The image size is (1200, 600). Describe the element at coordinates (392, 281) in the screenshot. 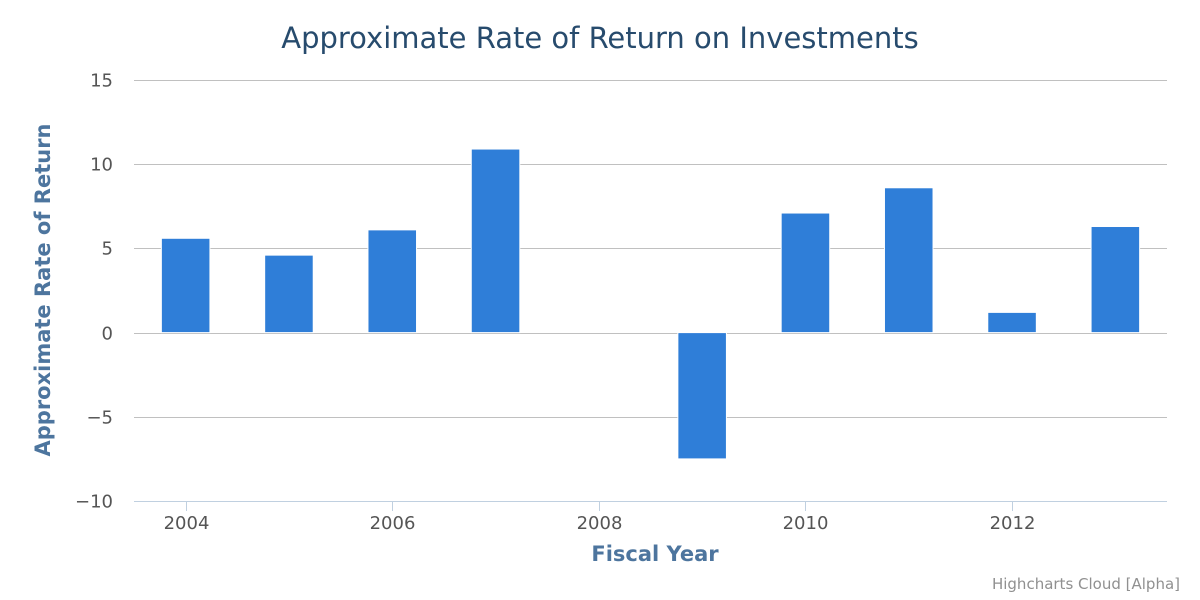

I see `bar-2006` at that location.